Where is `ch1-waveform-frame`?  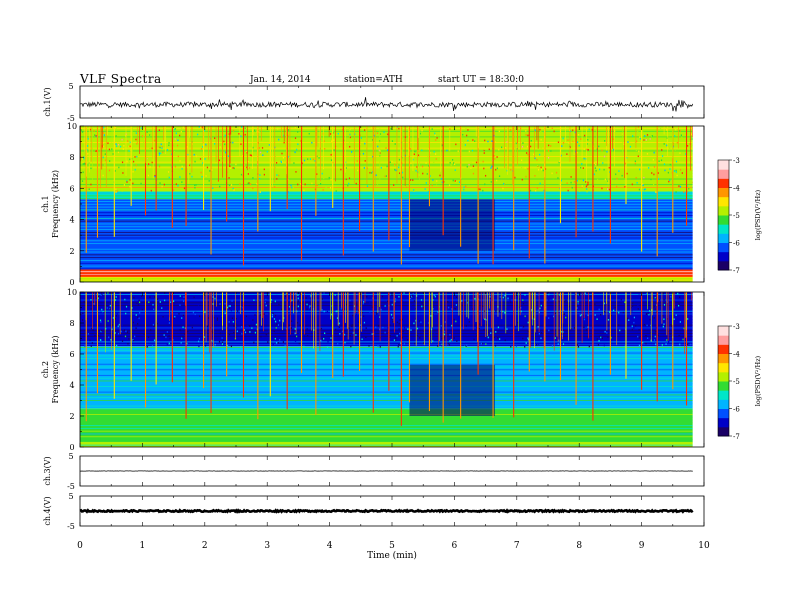
ch1-waveform-frame is located at coordinates (392, 102).